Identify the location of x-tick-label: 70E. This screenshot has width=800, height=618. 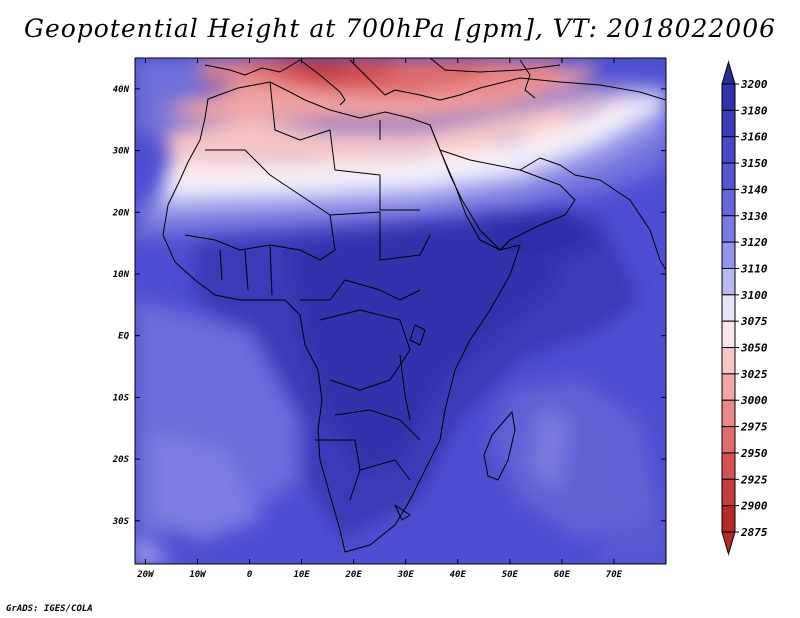
(614, 575).